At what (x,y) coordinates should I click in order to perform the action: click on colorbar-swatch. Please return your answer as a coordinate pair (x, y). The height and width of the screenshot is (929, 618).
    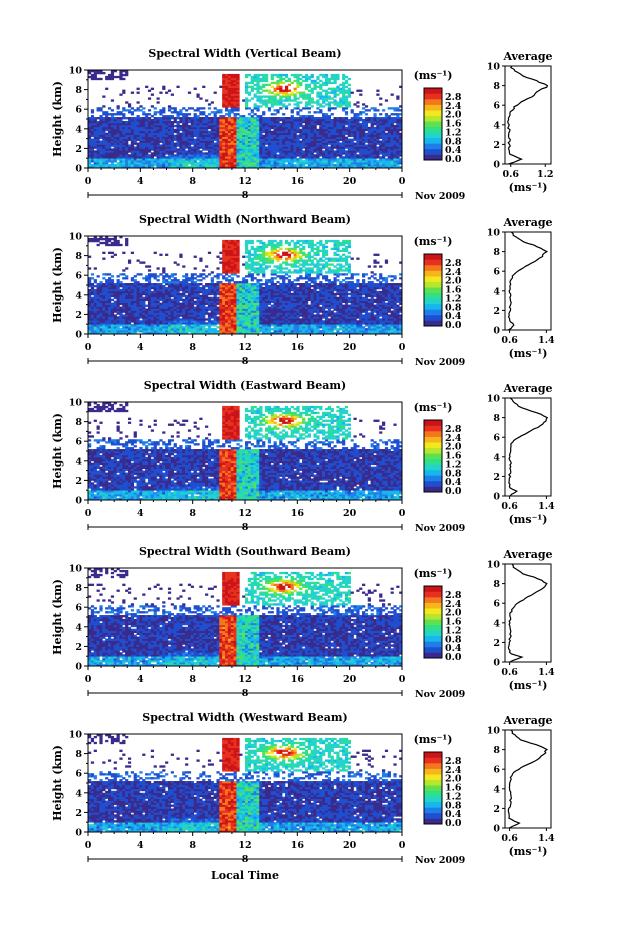
    Looking at the image, I should click on (433, 91).